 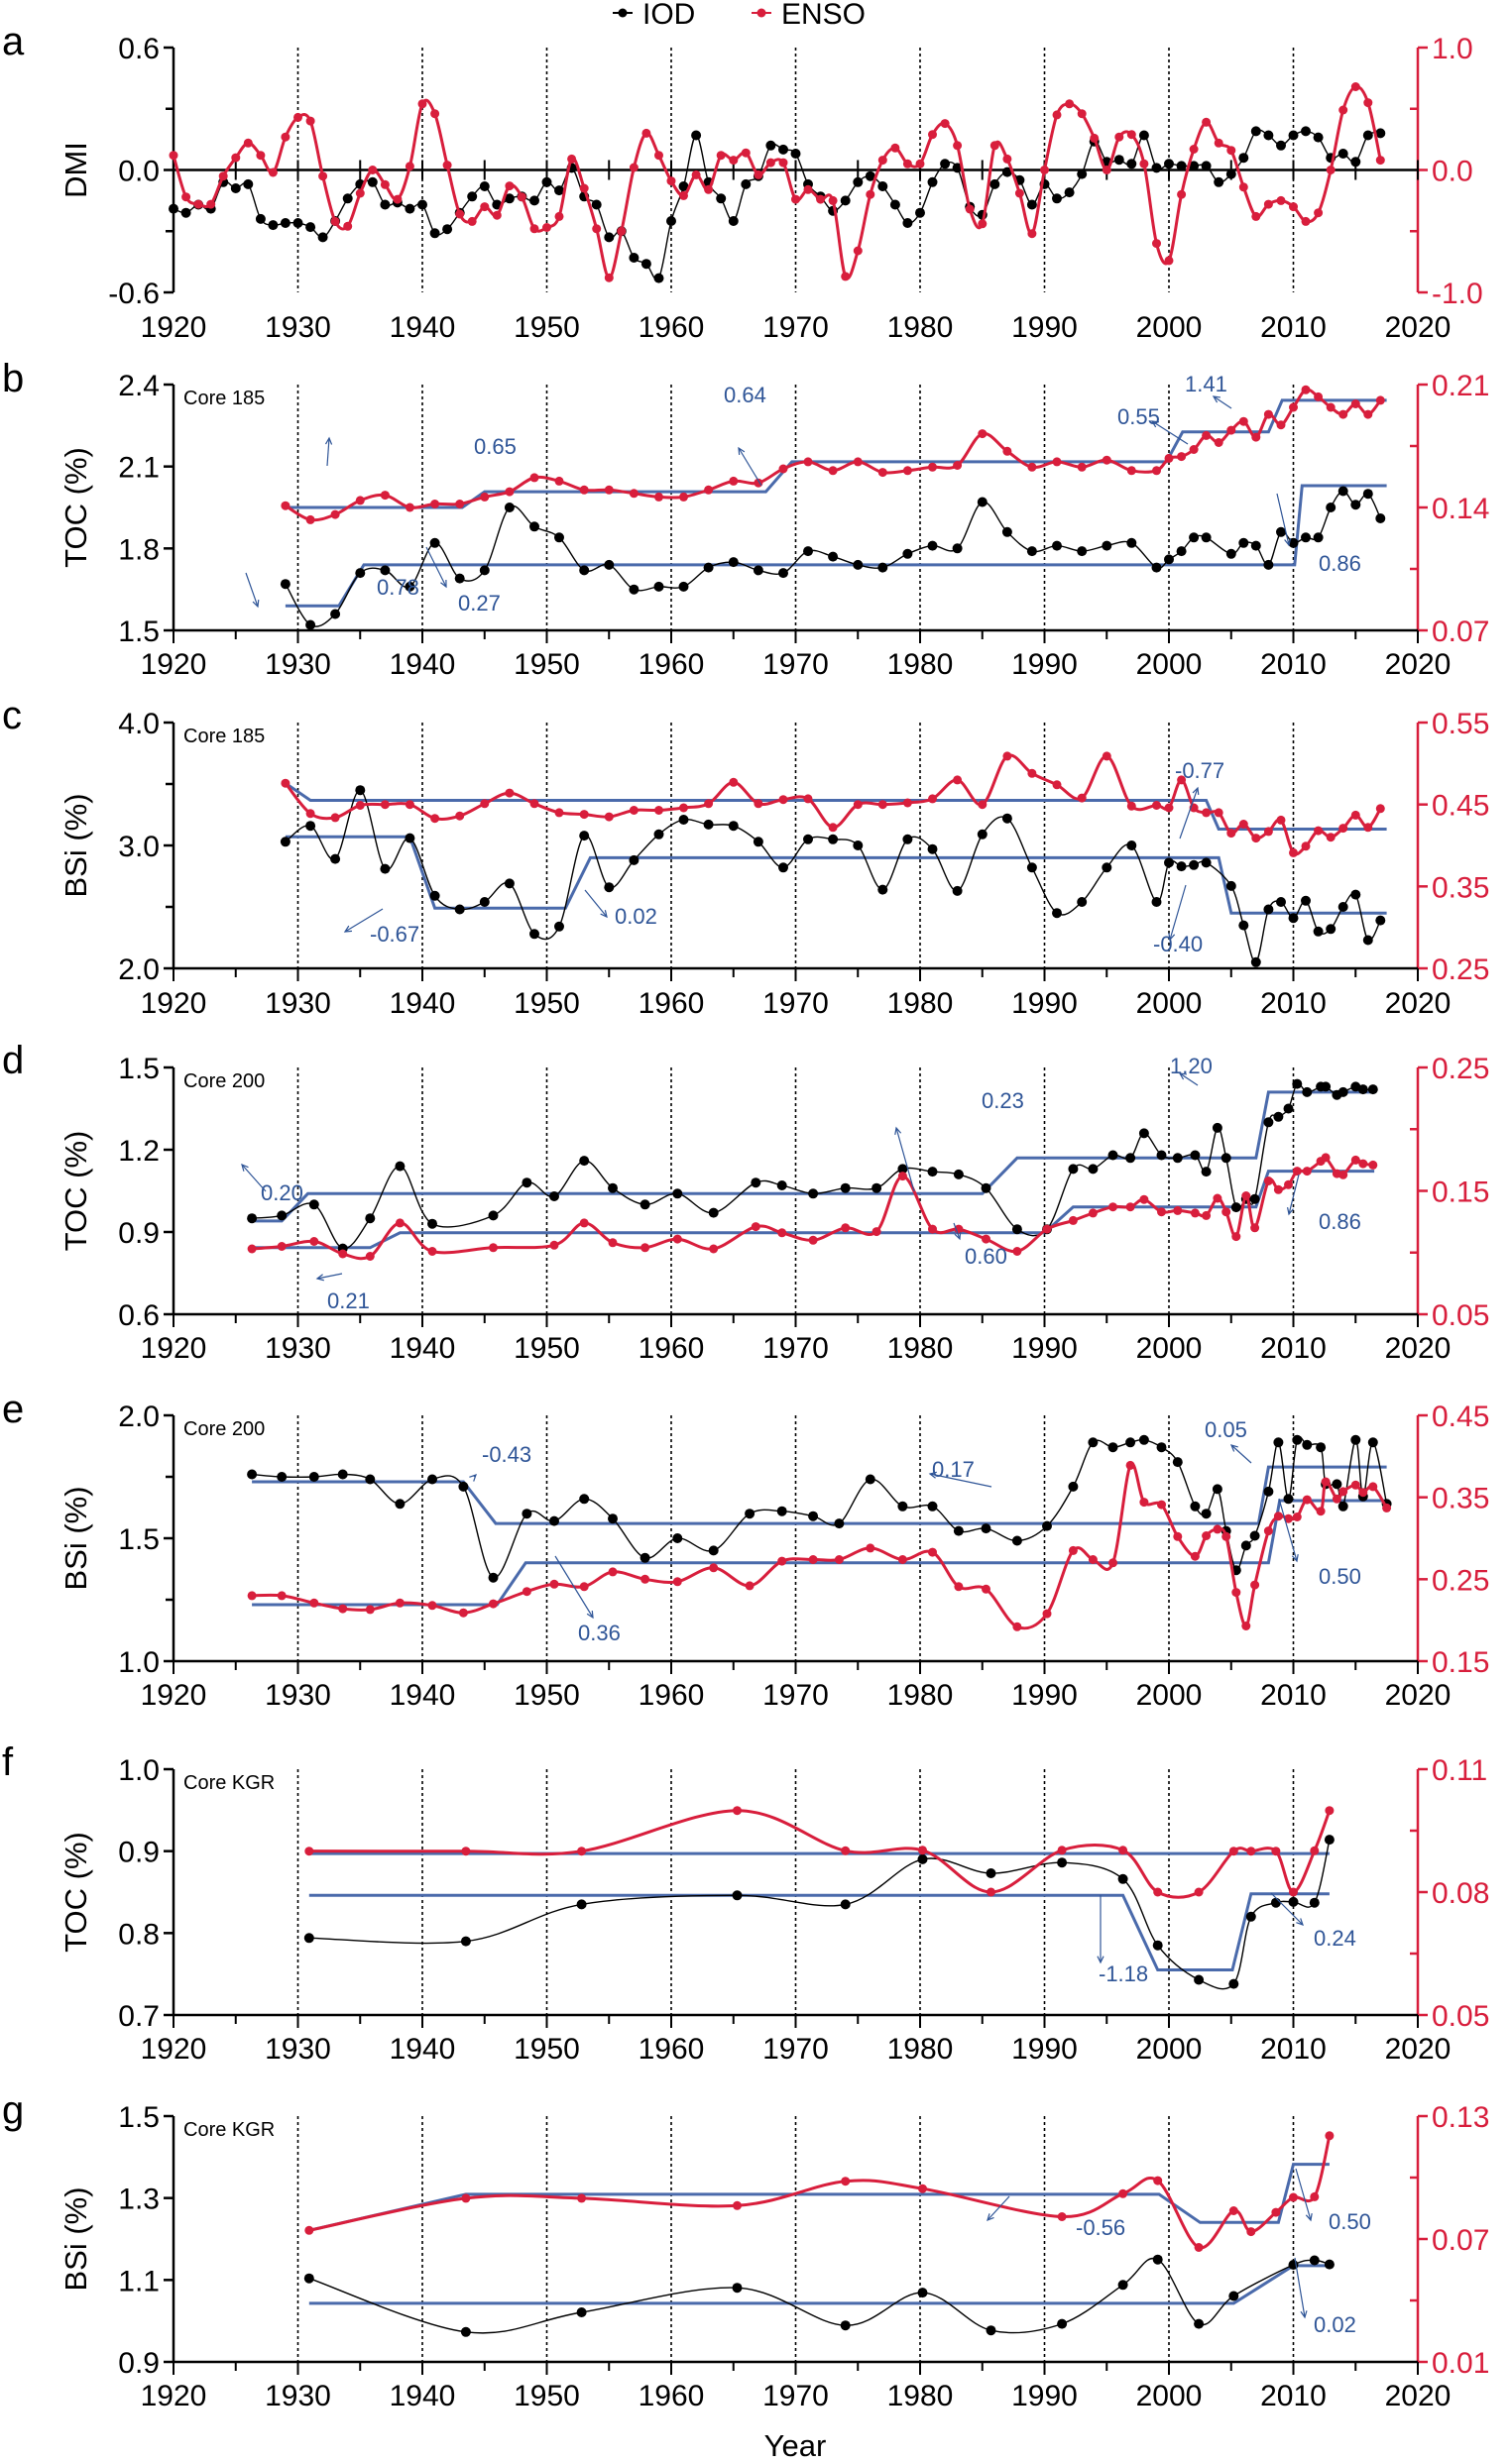 I want to click on y-axis-title-left: TOC (%), so click(x=75, y=1892).